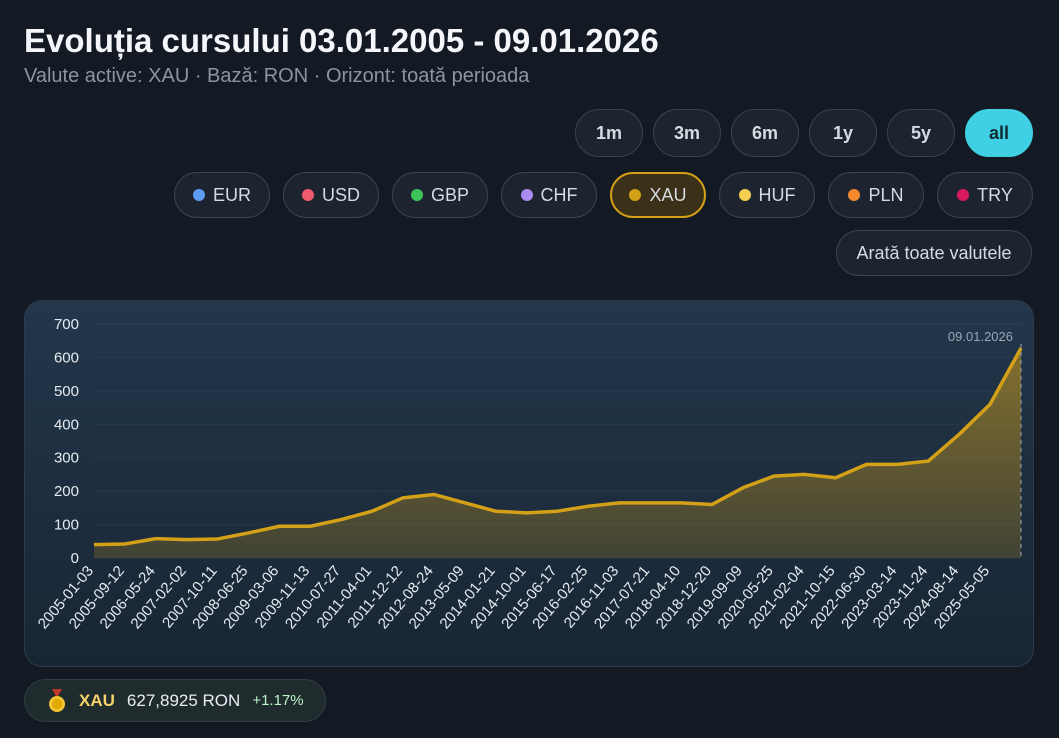 Image resolution: width=1059 pixels, height=738 pixels. I want to click on ticker-price: 627,8925 RON, so click(183, 700).